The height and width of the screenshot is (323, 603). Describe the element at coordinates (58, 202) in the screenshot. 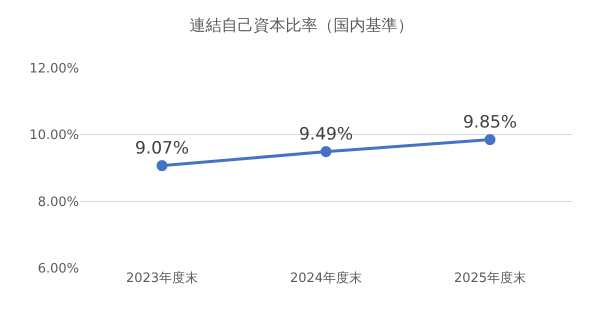

I see `y-tick-label: 8.00%` at that location.